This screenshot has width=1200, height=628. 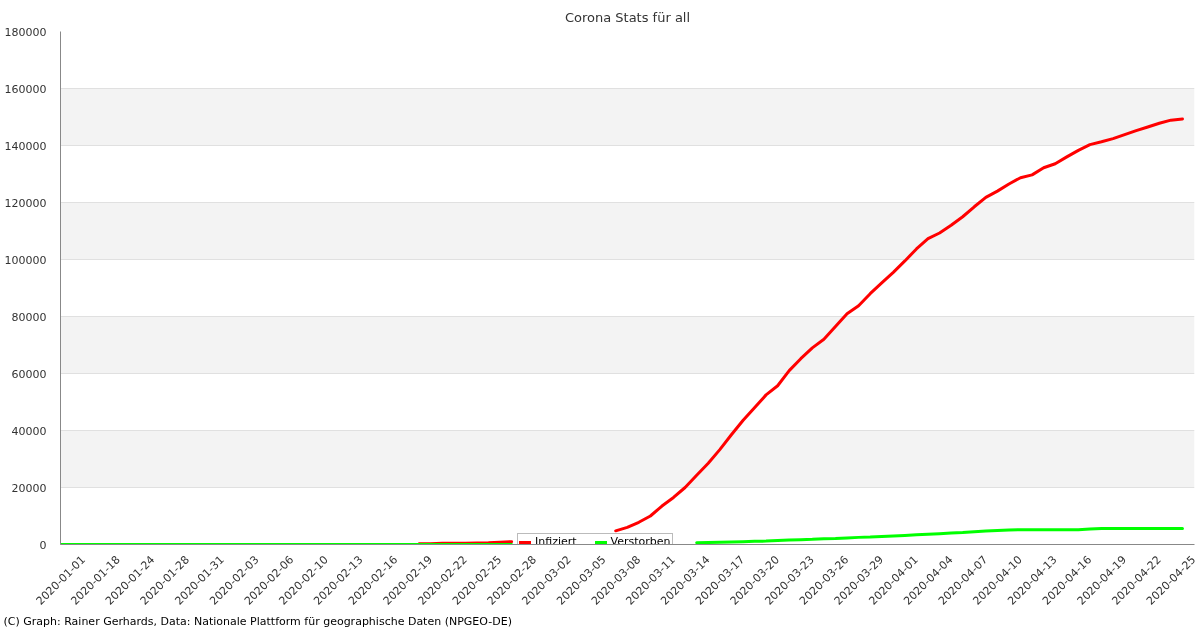 I want to click on y-tick-label: 0, so click(x=43, y=545).